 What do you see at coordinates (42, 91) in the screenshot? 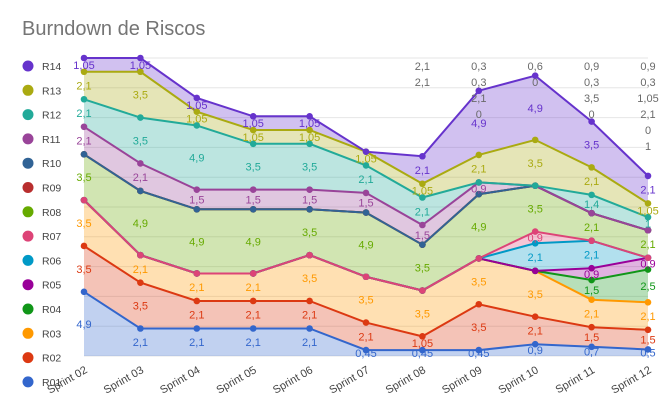
I see `legend-item-r13: R13` at bounding box center [42, 91].